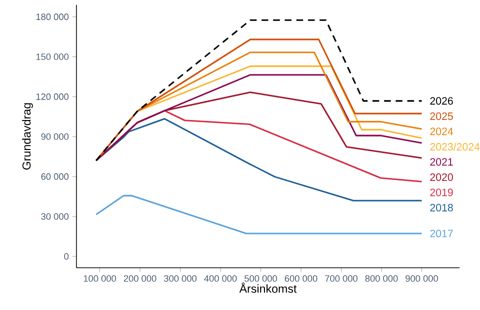  Describe the element at coordinates (268, 287) in the screenshot. I see `x-axis-title: Årsinkomst` at that location.